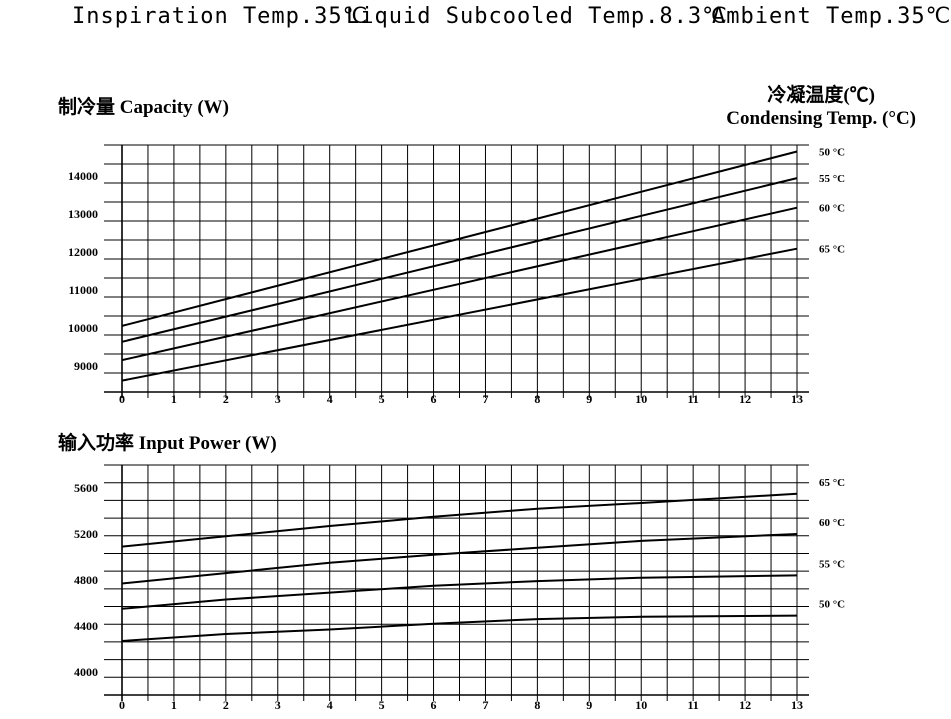 Image resolution: width=951 pixels, height=719 pixels. Describe the element at coordinates (831, 16) in the screenshot. I see `ambient-temp: Ambient Temp.35℃` at that location.